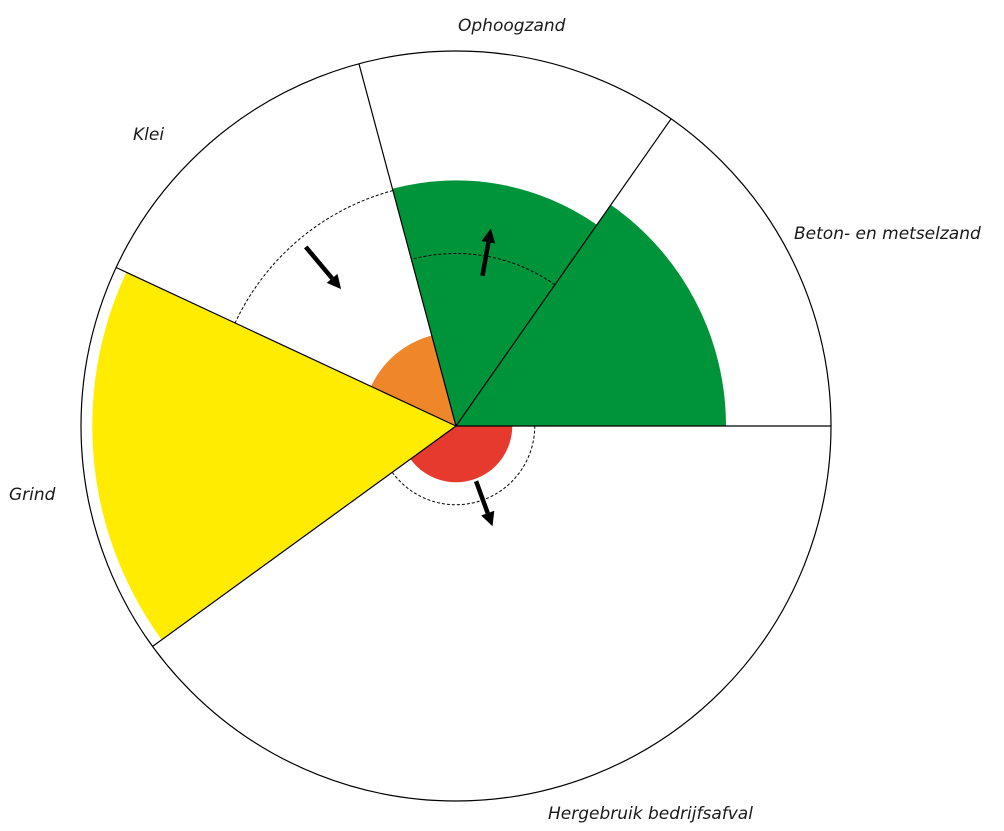 The height and width of the screenshot is (831, 1004). Describe the element at coordinates (148, 135) in the screenshot. I see `label-klei: Klei` at that location.